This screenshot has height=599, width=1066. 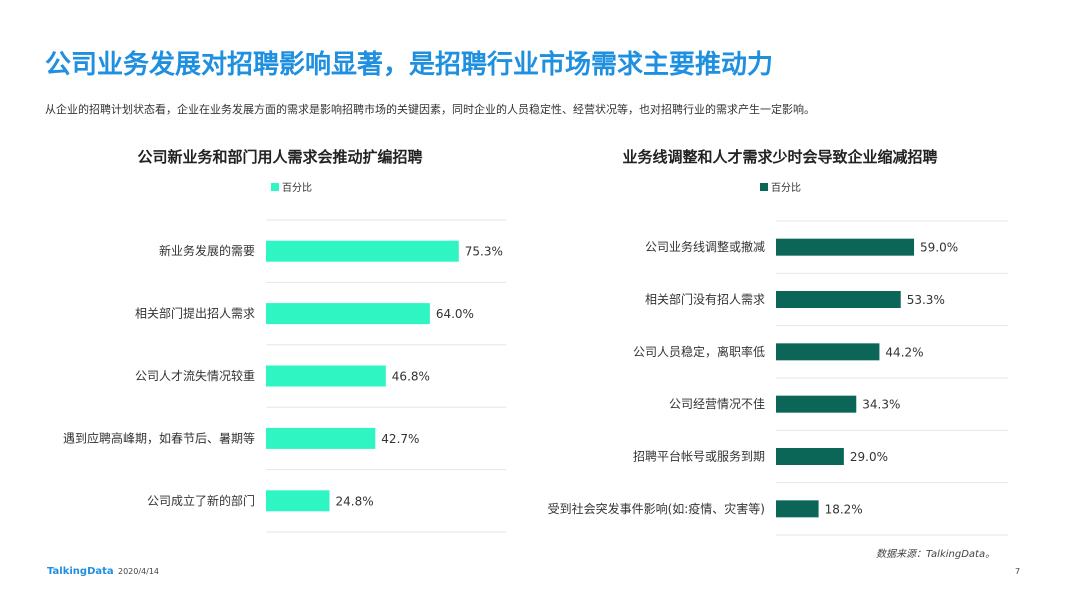 What do you see at coordinates (699, 351) in the screenshot?
I see `category-label: 公司人员稳定，离职率低` at bounding box center [699, 351].